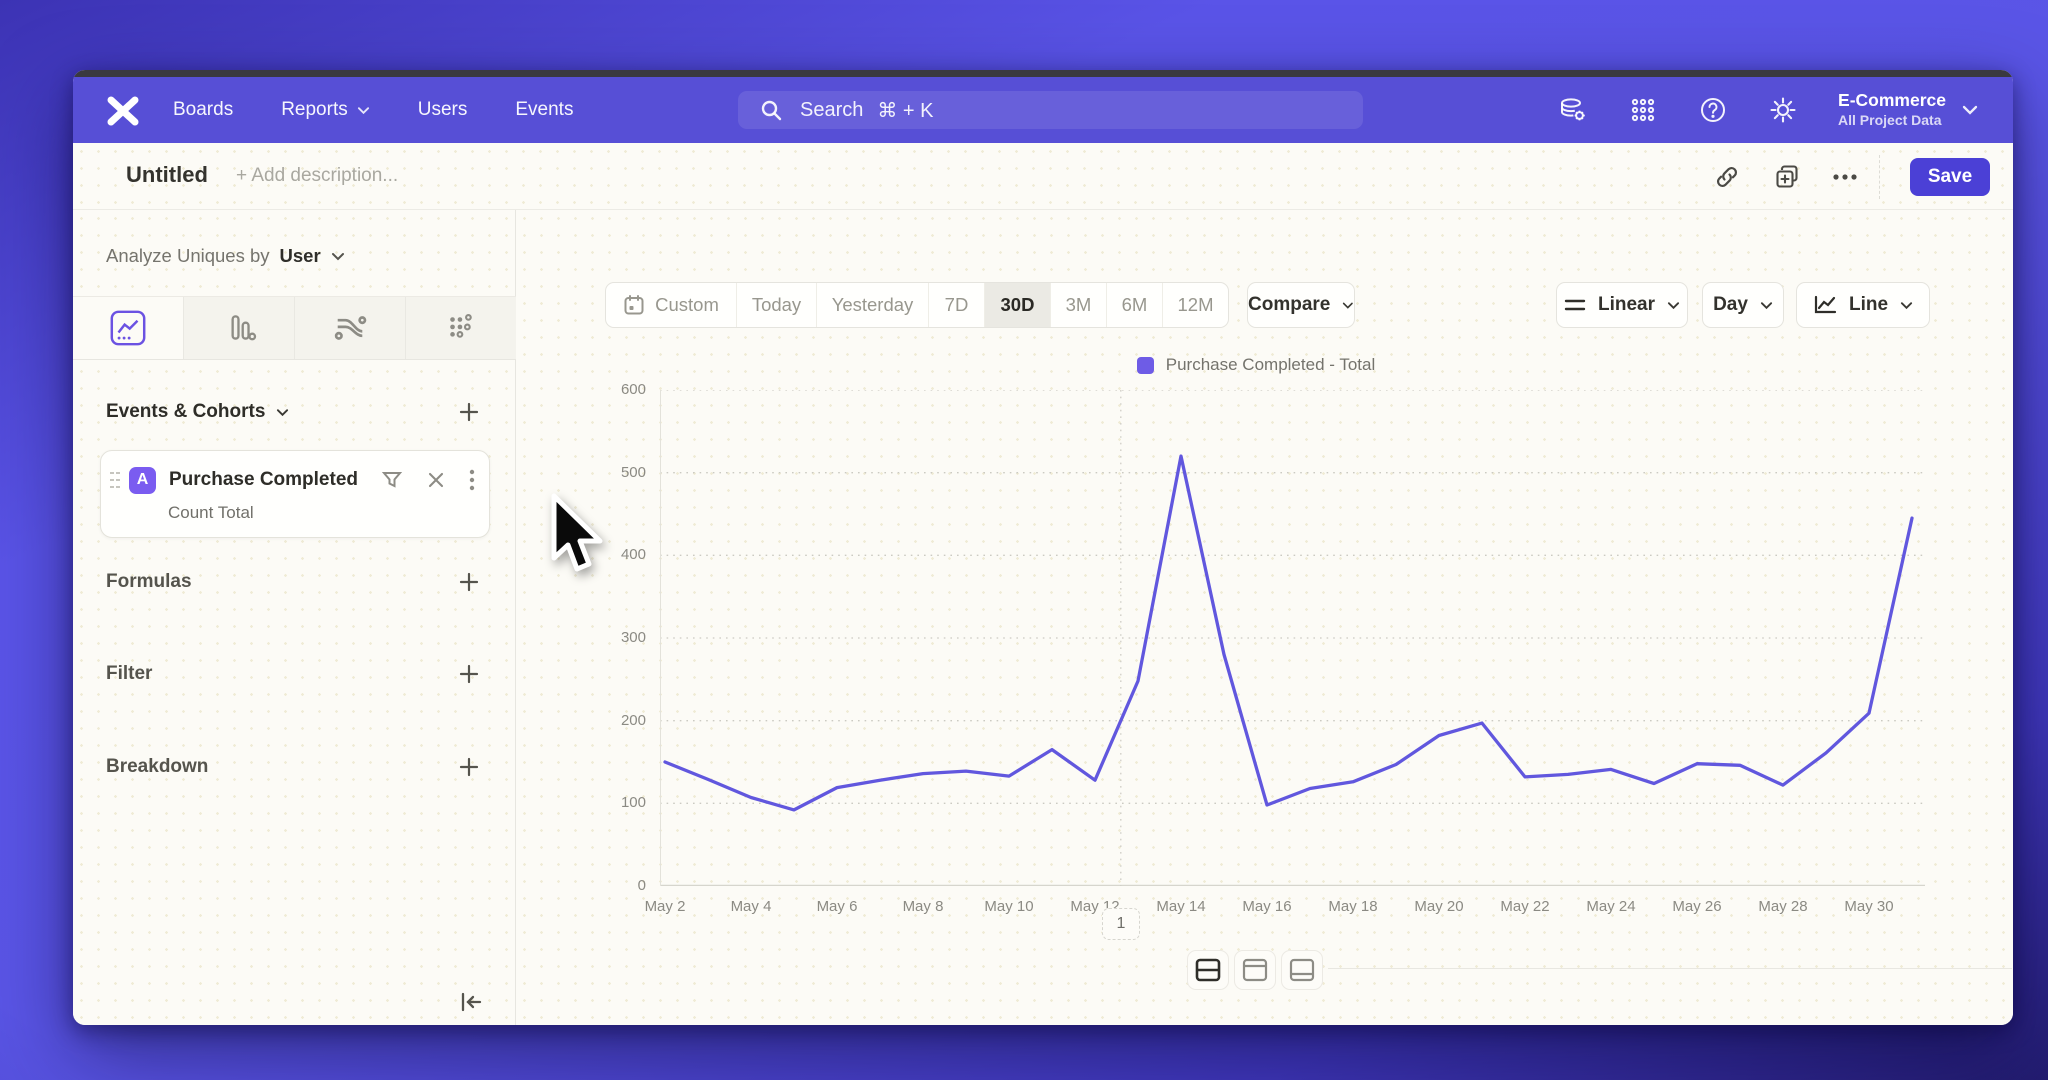 The image size is (2048, 1080). I want to click on range-30d: 30D, so click(1017, 305).